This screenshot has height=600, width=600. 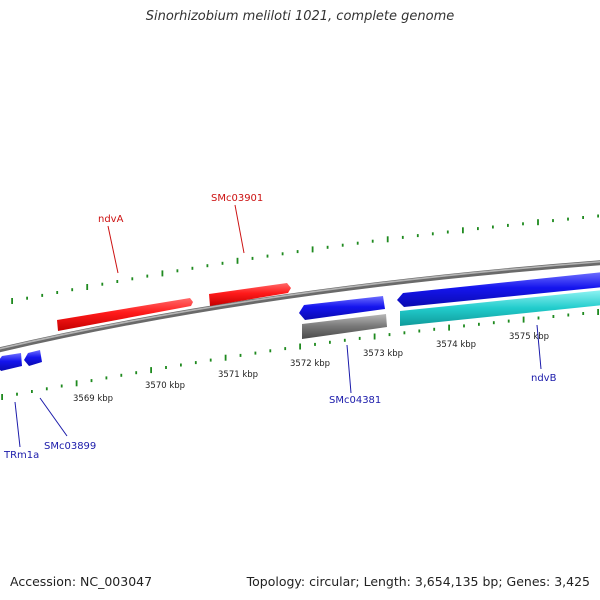 What do you see at coordinates (344, 326) in the screenshot?
I see `gene-SMc04381-pseudo-feature` at bounding box center [344, 326].